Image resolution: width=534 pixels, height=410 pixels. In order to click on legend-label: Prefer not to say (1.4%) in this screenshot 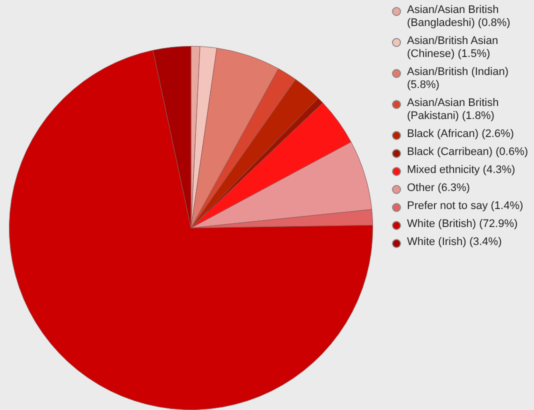, I will do `click(465, 206)`.